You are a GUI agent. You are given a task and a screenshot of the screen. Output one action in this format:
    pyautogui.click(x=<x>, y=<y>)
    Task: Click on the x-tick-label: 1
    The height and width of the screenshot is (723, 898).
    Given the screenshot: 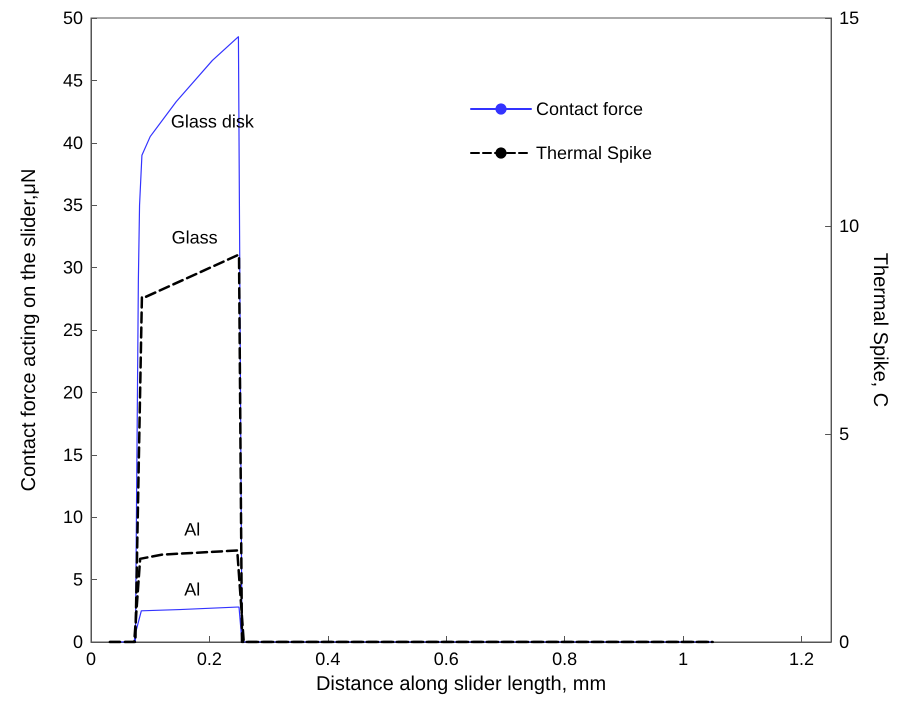 What is the action you would take?
    pyautogui.click(x=683, y=659)
    